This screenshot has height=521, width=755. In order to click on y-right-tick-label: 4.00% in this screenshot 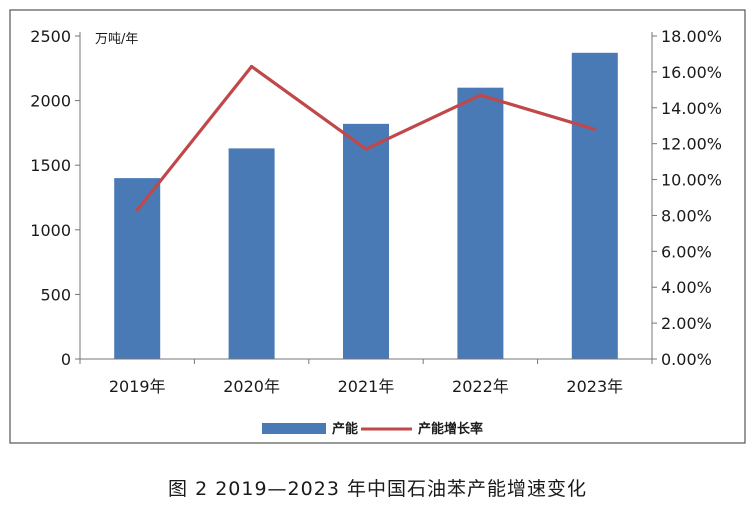, I will do `click(686, 287)`.